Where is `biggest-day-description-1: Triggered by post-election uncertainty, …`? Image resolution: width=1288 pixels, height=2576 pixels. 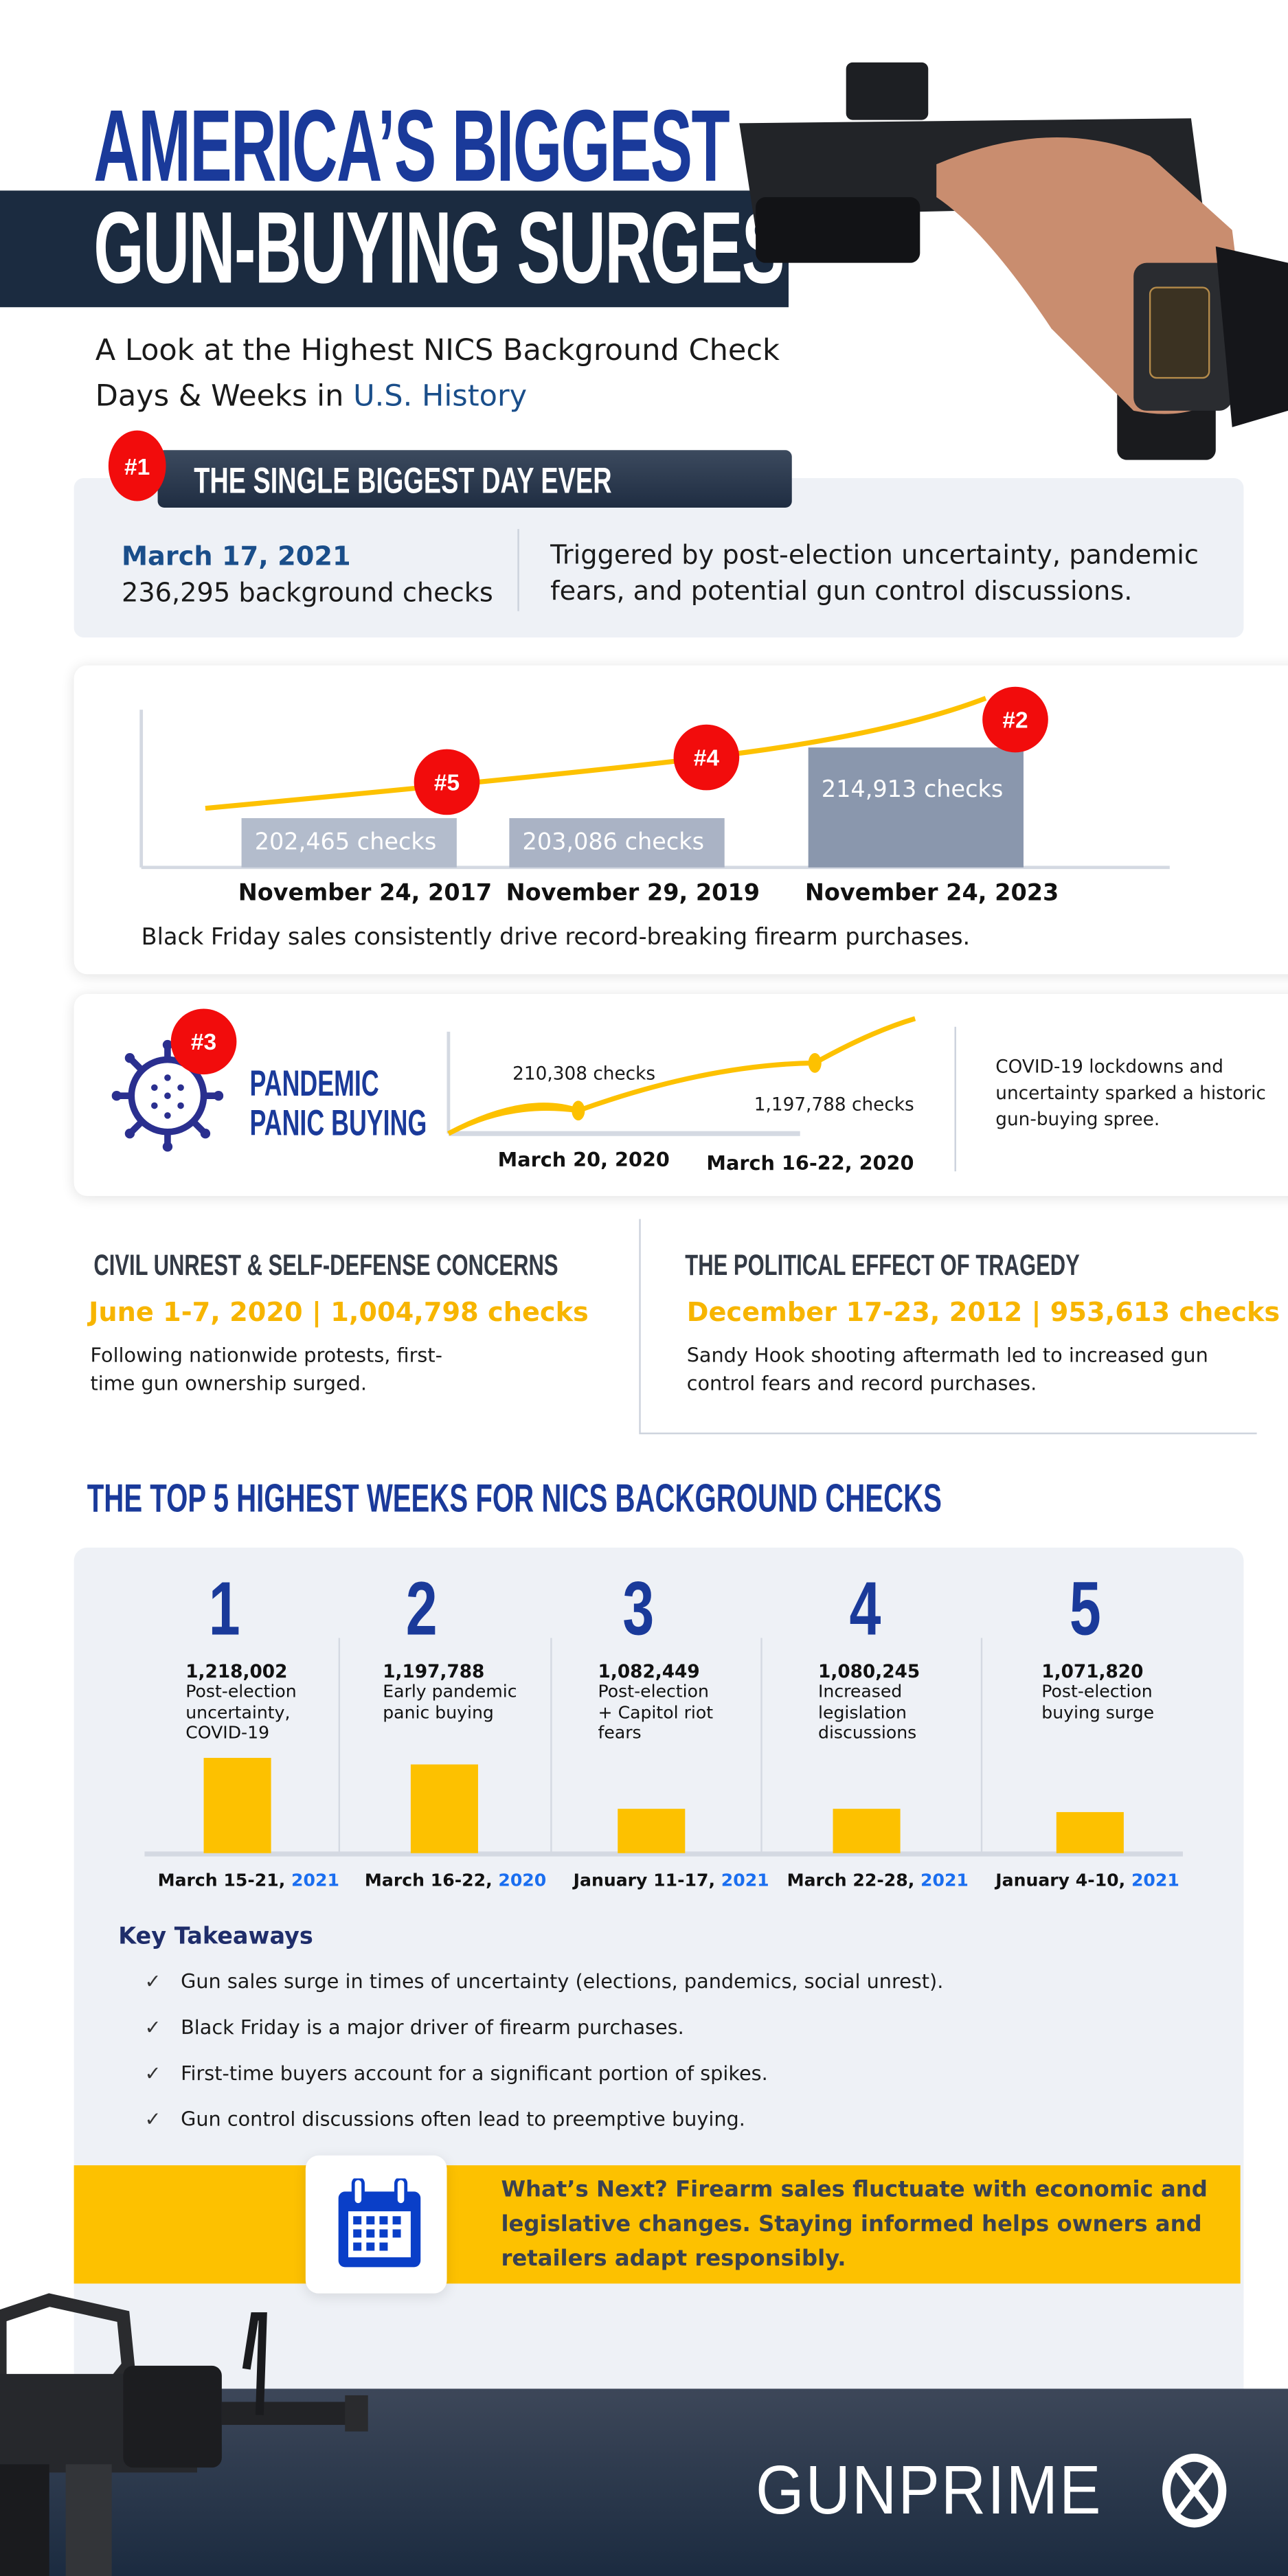 biggest-day-description-1: Triggered by post-election uncertainty, … is located at coordinates (874, 554).